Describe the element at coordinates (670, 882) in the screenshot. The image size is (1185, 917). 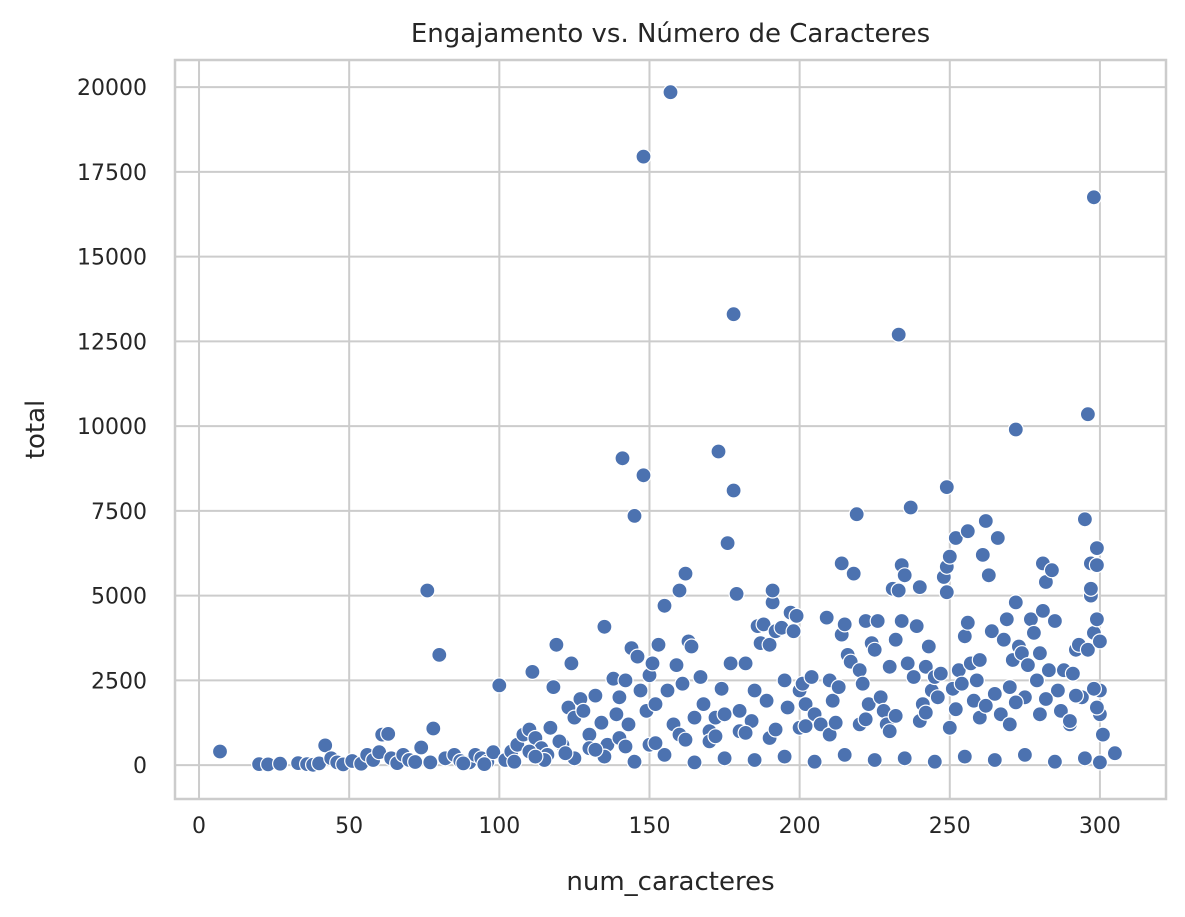
I see `x-axis-title: num_caracteres` at that location.